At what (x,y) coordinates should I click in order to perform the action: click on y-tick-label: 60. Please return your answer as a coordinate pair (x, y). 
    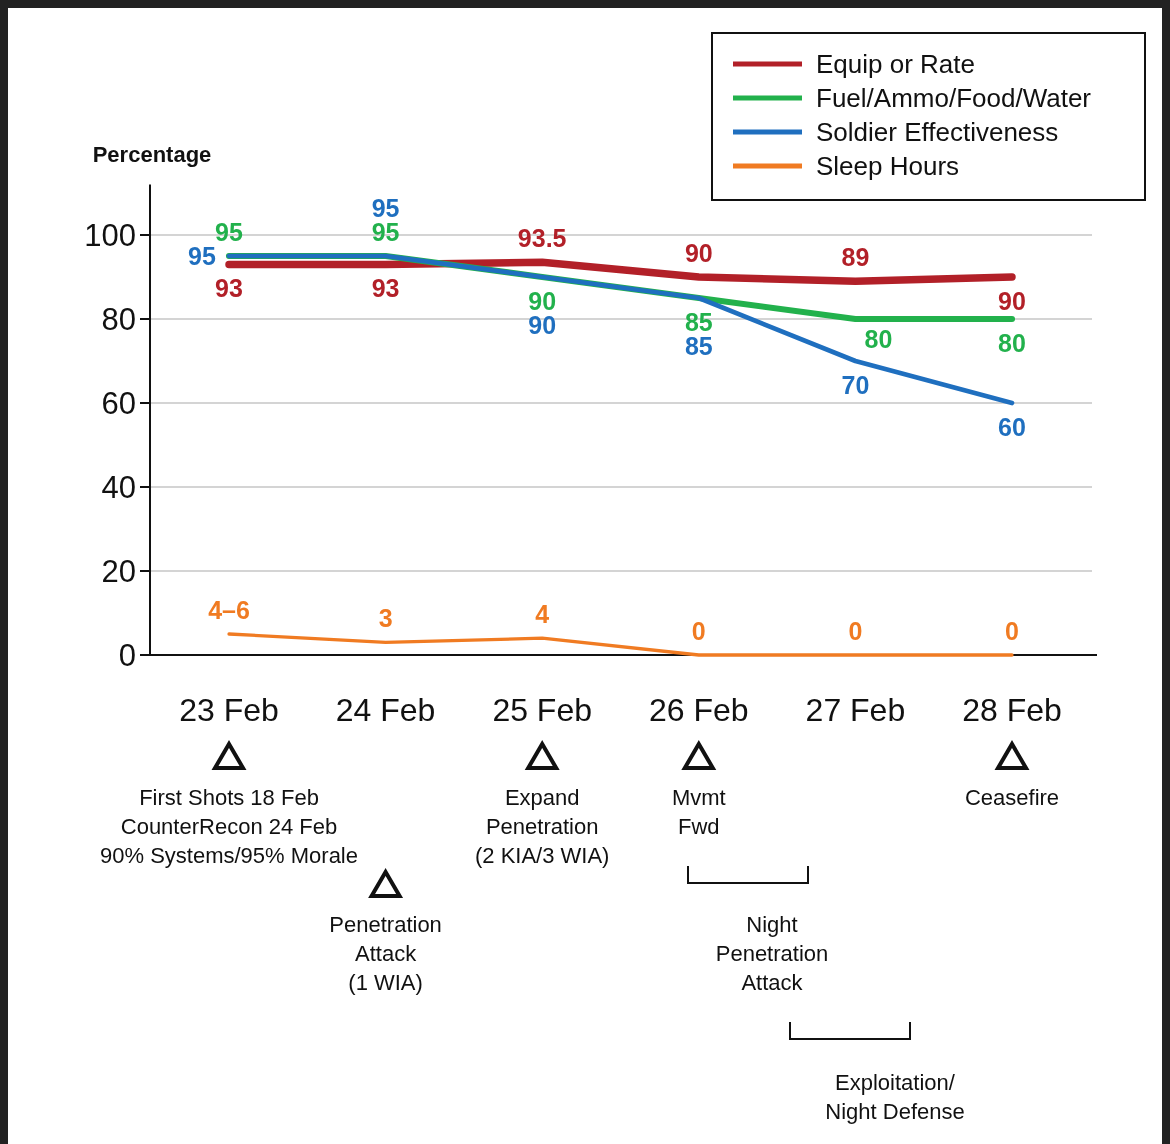
    Looking at the image, I should click on (118, 403).